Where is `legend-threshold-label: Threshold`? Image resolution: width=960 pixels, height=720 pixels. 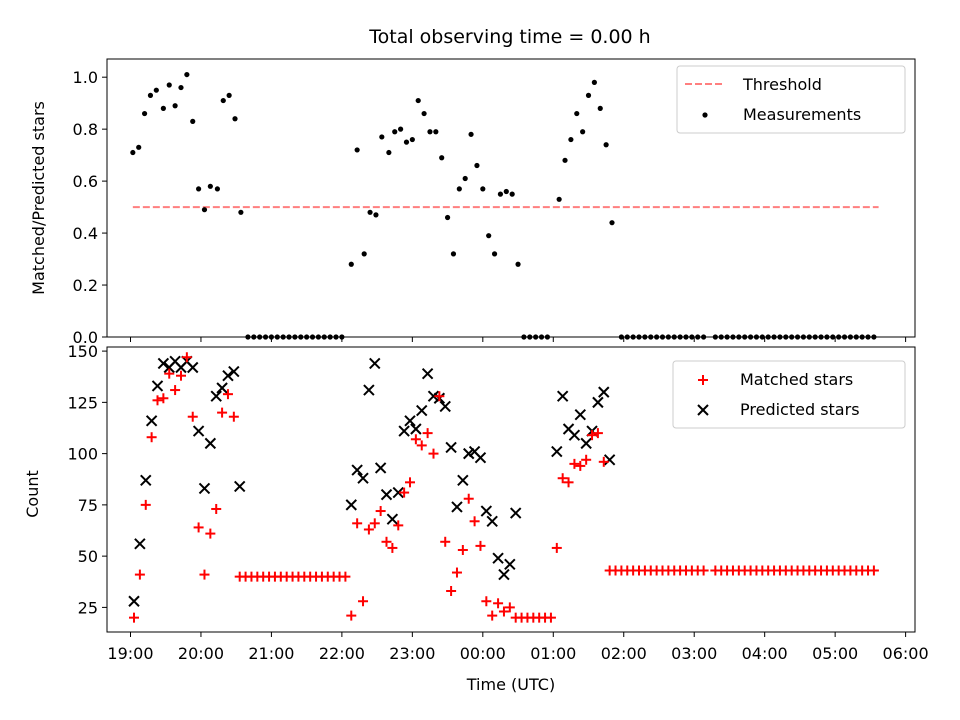 legend-threshold-label: Threshold is located at coordinates (782, 84).